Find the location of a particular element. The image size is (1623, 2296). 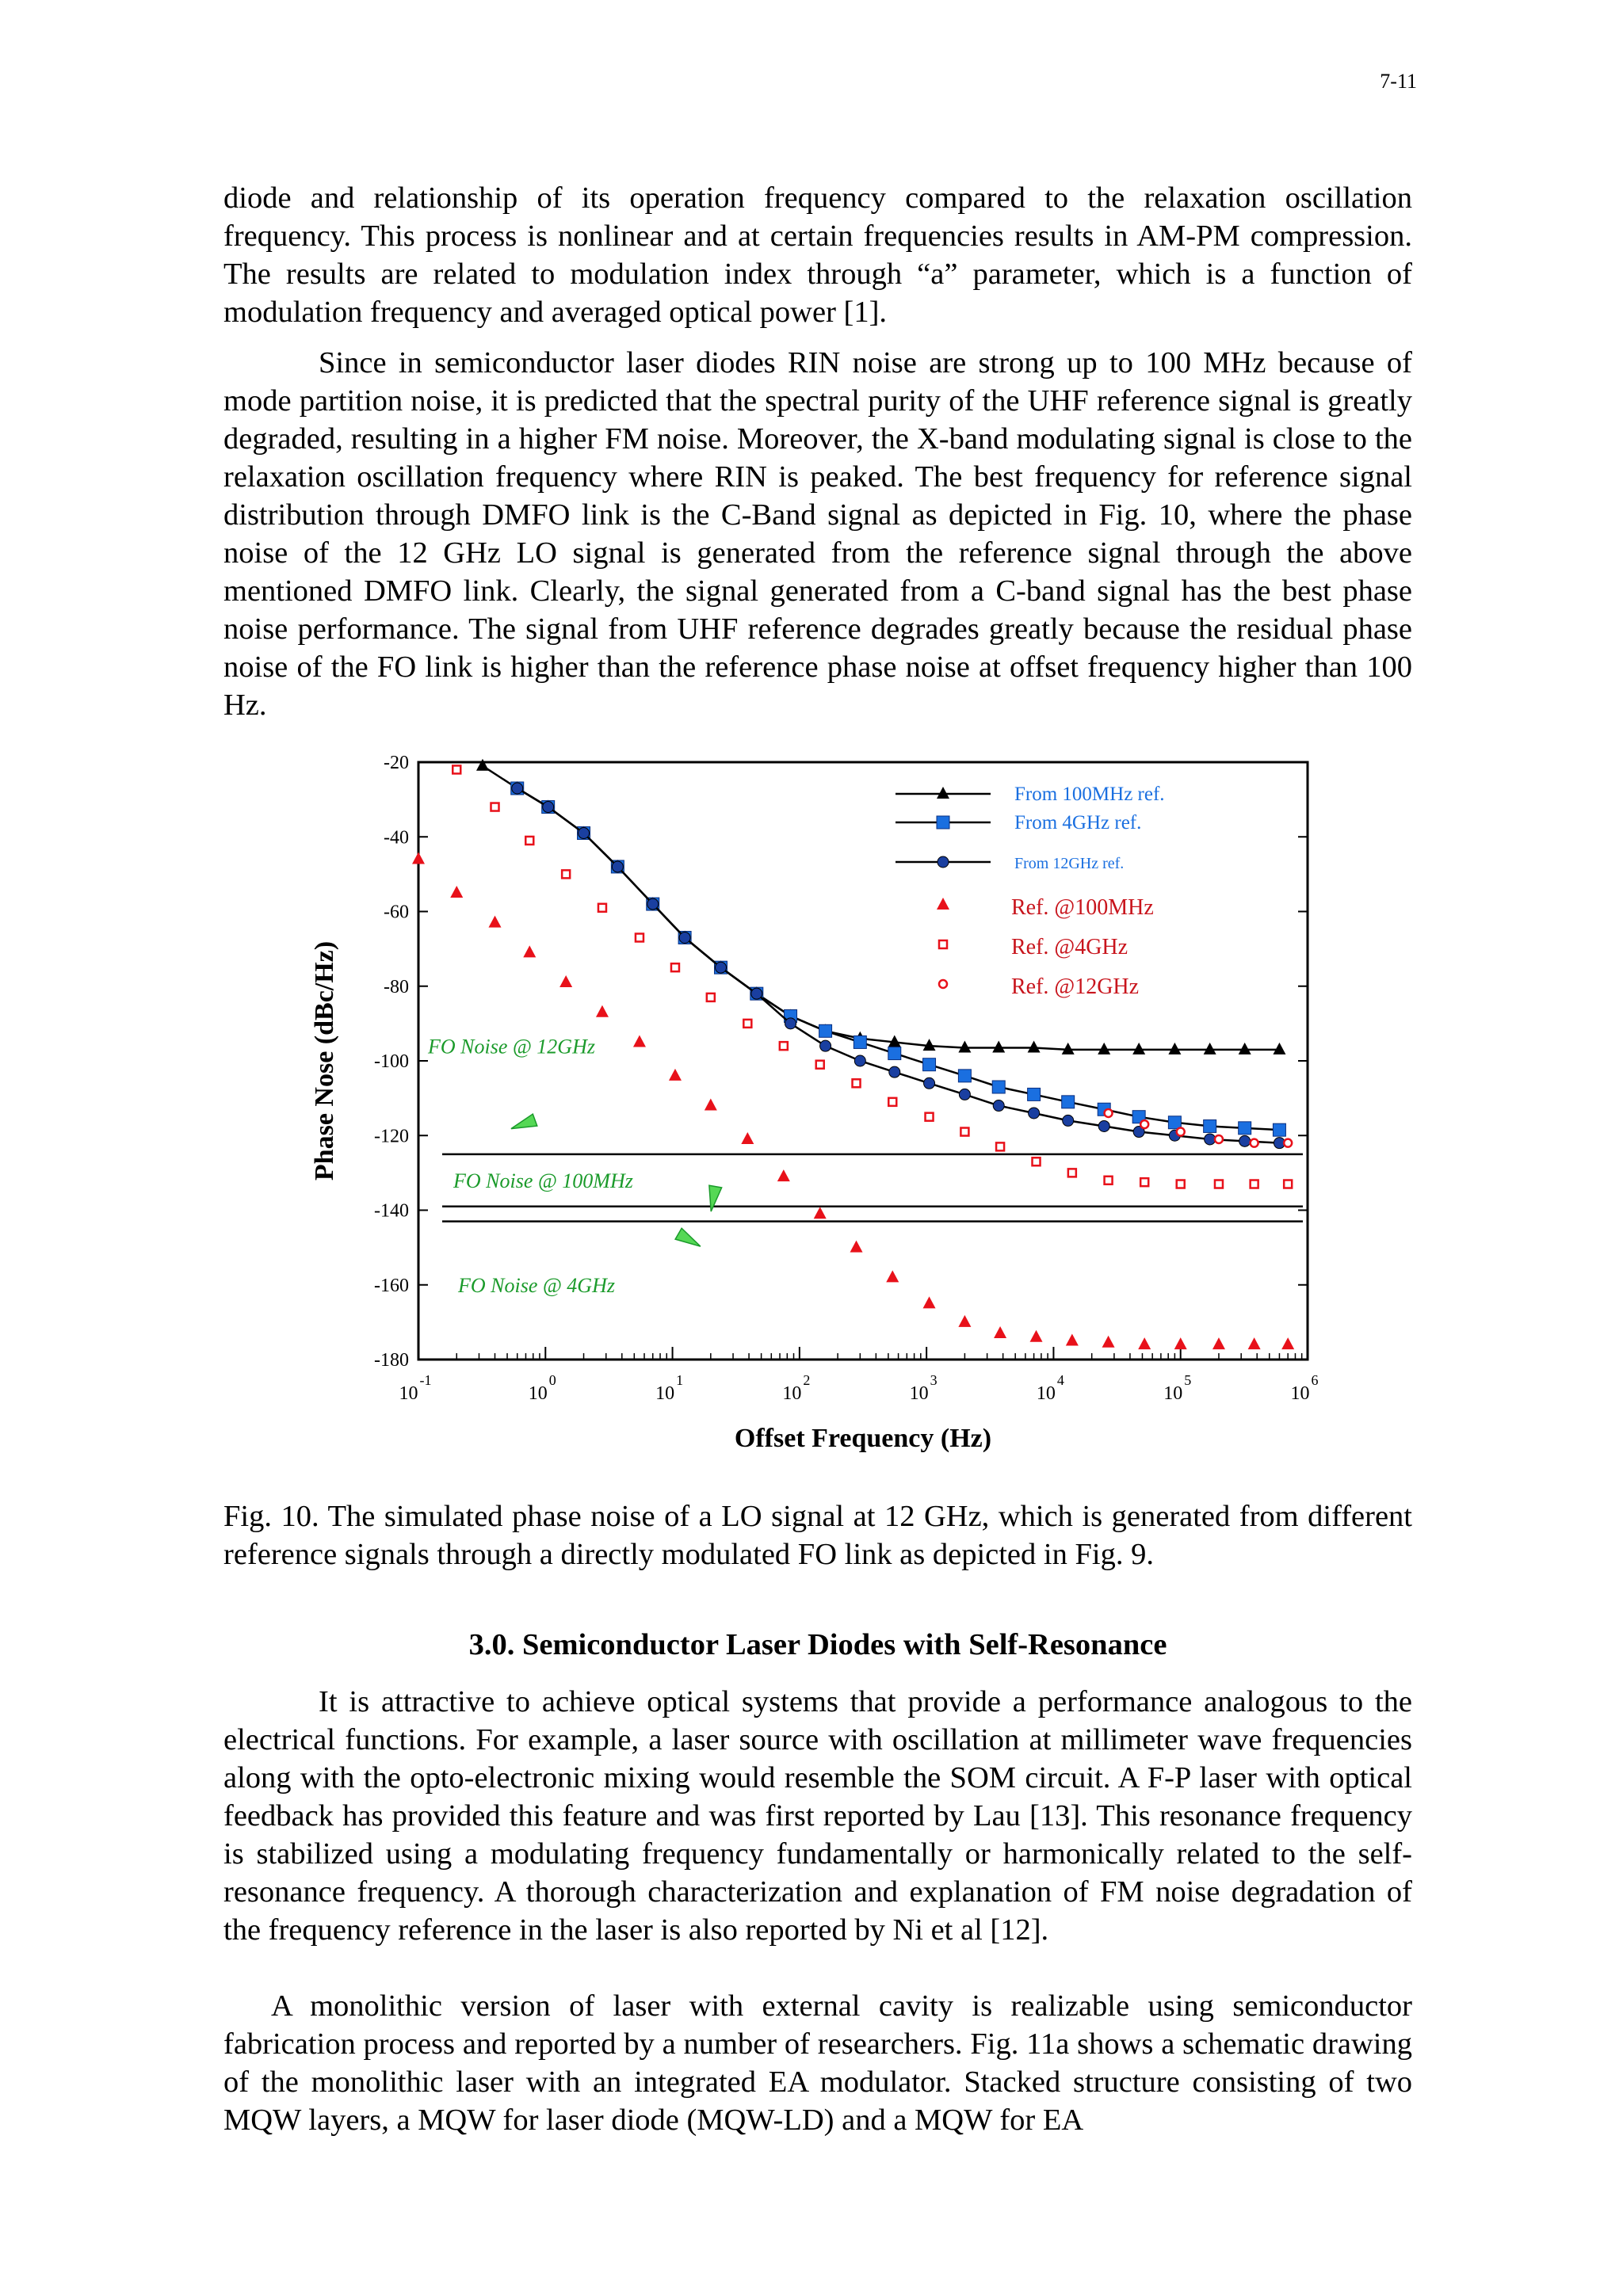

x-tick-label: 10⁻¹ is located at coordinates (416, 1388).